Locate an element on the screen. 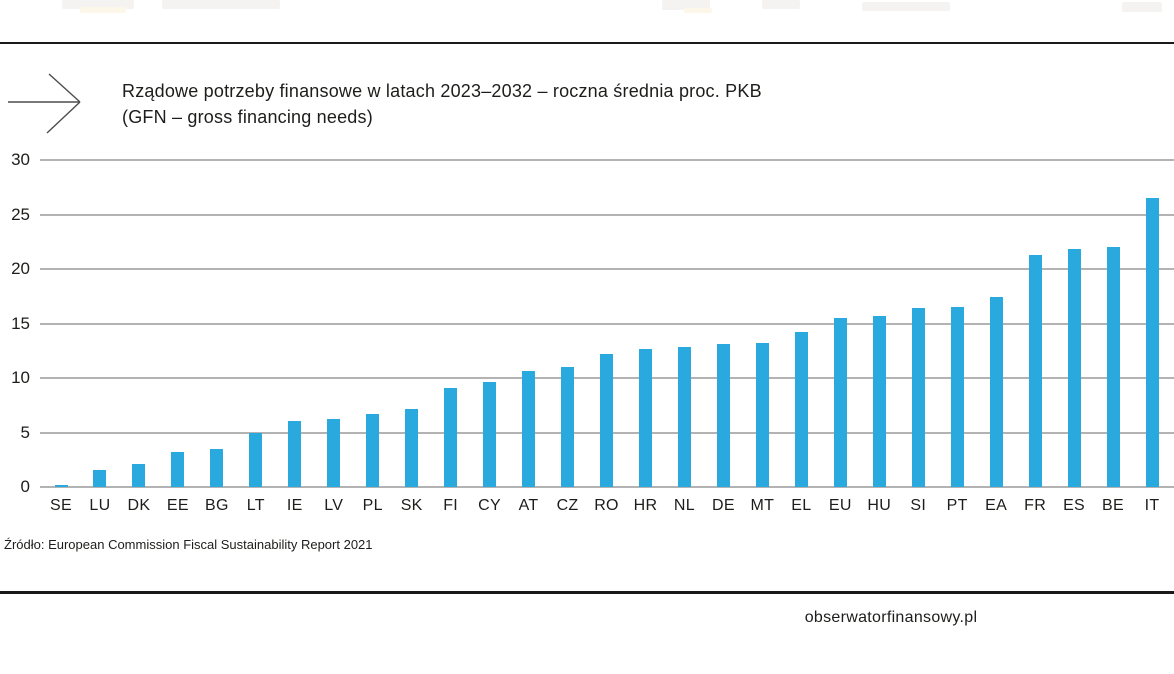 This screenshot has height=674, width=1174. x-tick-label: BG is located at coordinates (216, 505).